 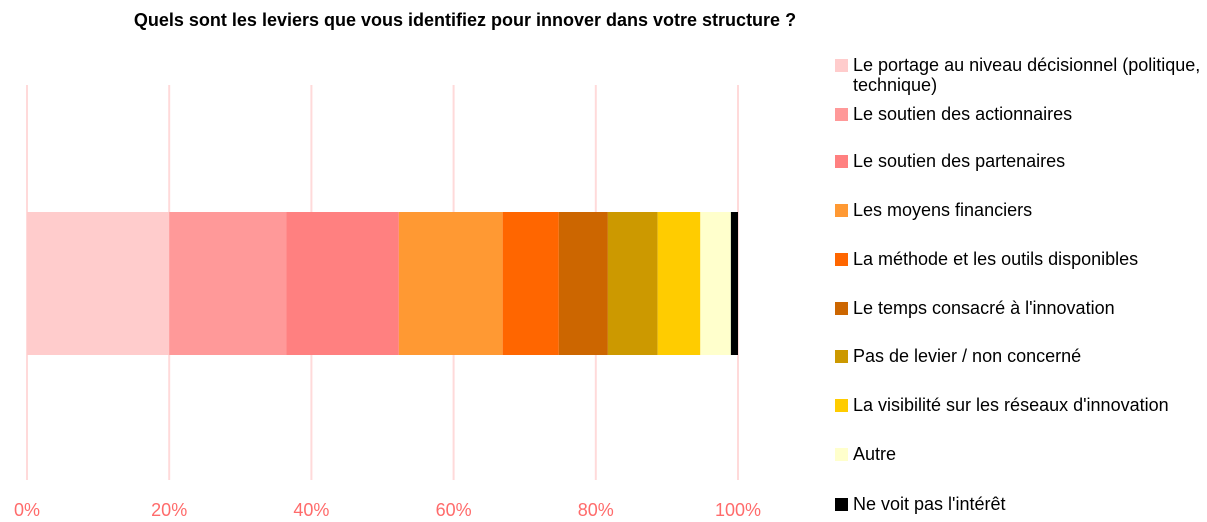 What do you see at coordinates (963, 114) in the screenshot?
I see `legend-label: Le soutien des actionnaires` at bounding box center [963, 114].